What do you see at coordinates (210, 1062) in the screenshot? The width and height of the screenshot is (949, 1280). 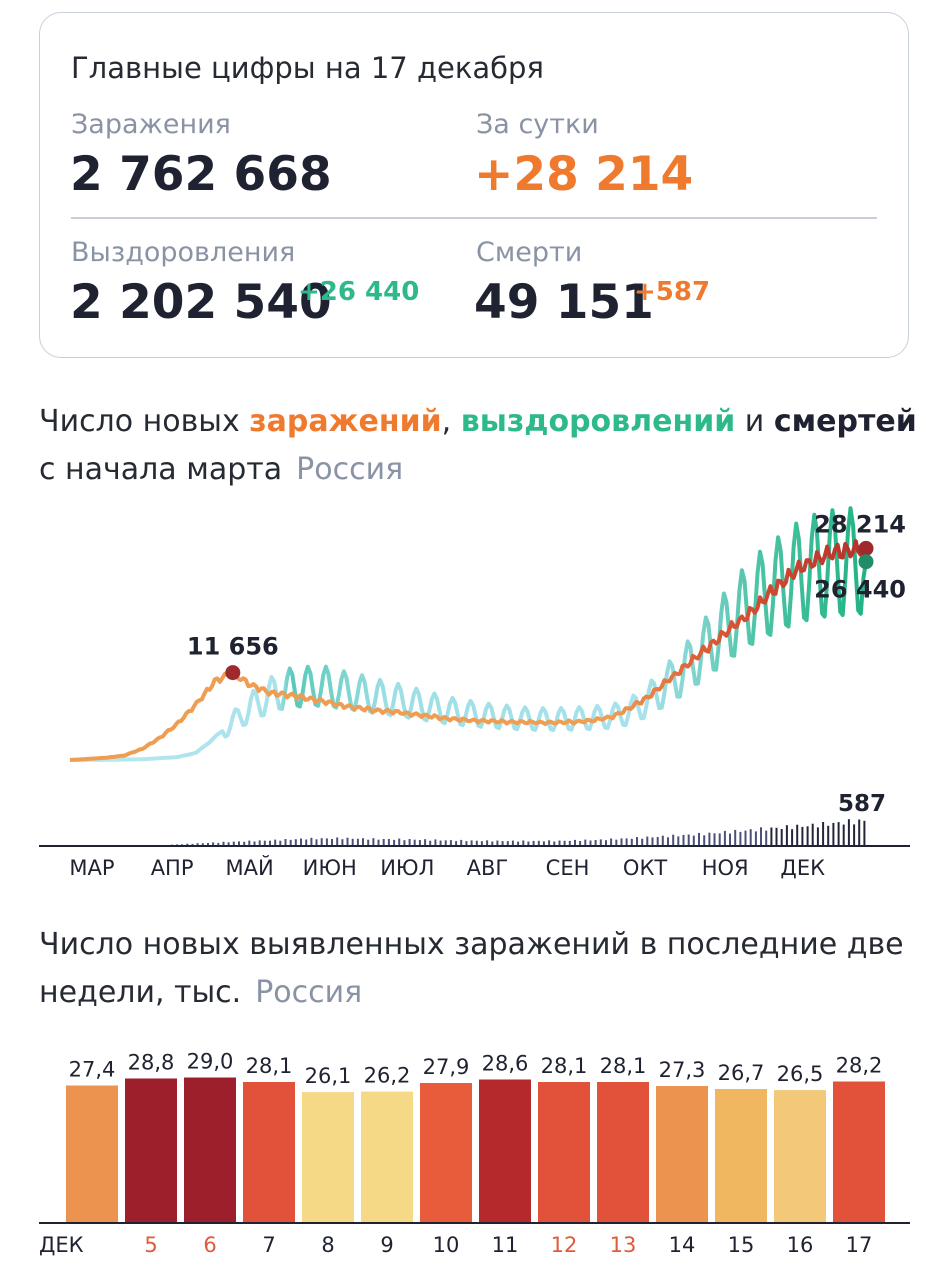 I see `bar-value-label: 29,0` at bounding box center [210, 1062].